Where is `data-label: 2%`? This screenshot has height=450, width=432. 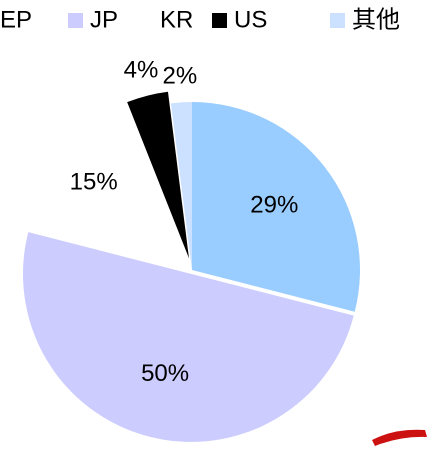
data-label: 2% is located at coordinates (180, 76).